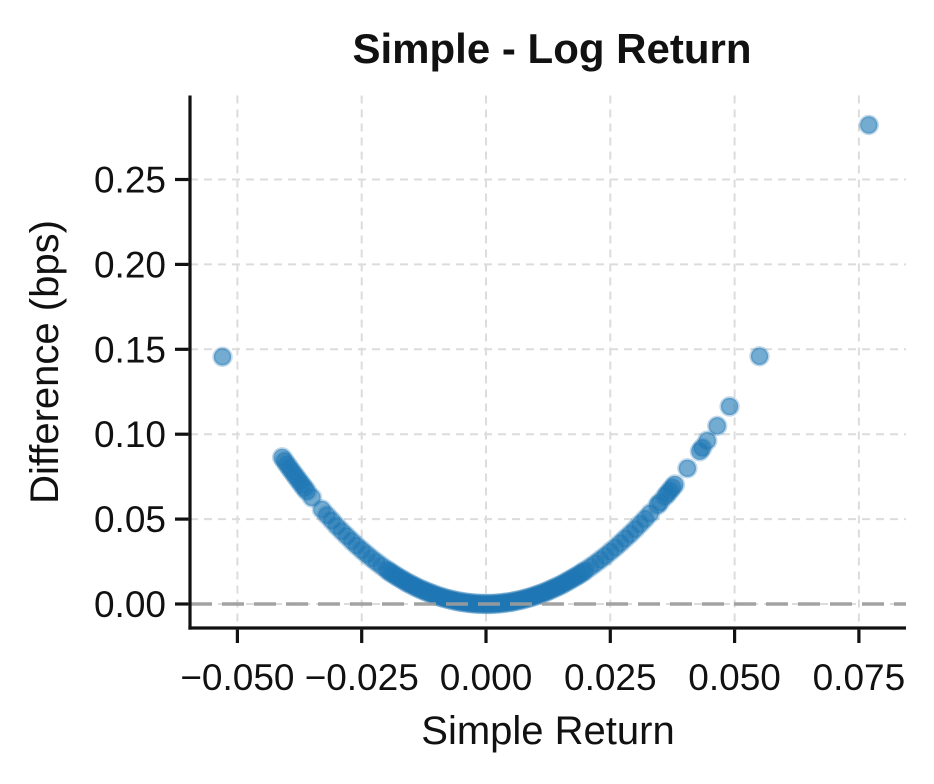 This screenshot has width=934, height=784. Describe the element at coordinates (610, 677) in the screenshot. I see `x-tick-label: 0.025` at that location.